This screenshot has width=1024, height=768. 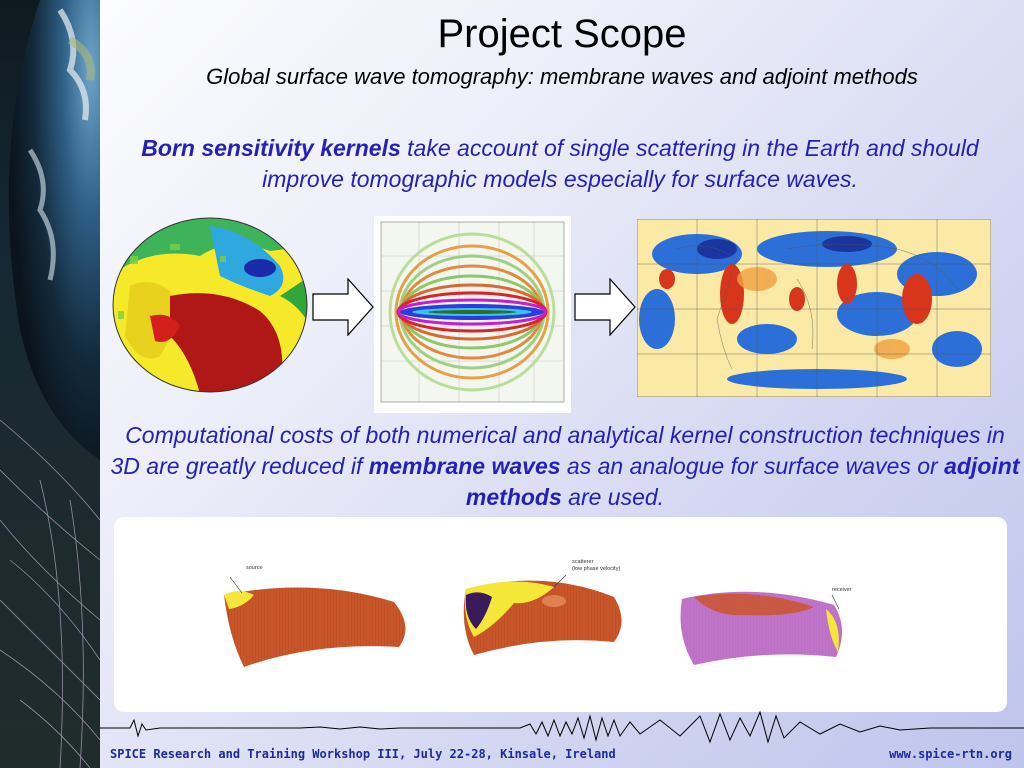 What do you see at coordinates (254, 568) in the screenshot?
I see `source-label: source` at bounding box center [254, 568].